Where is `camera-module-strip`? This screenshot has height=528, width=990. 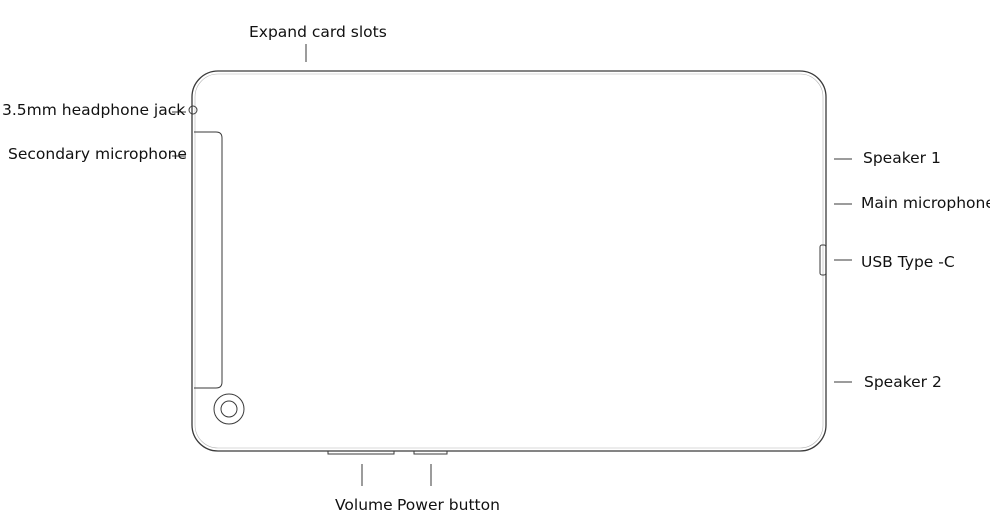 camera-module-strip is located at coordinates (208, 260).